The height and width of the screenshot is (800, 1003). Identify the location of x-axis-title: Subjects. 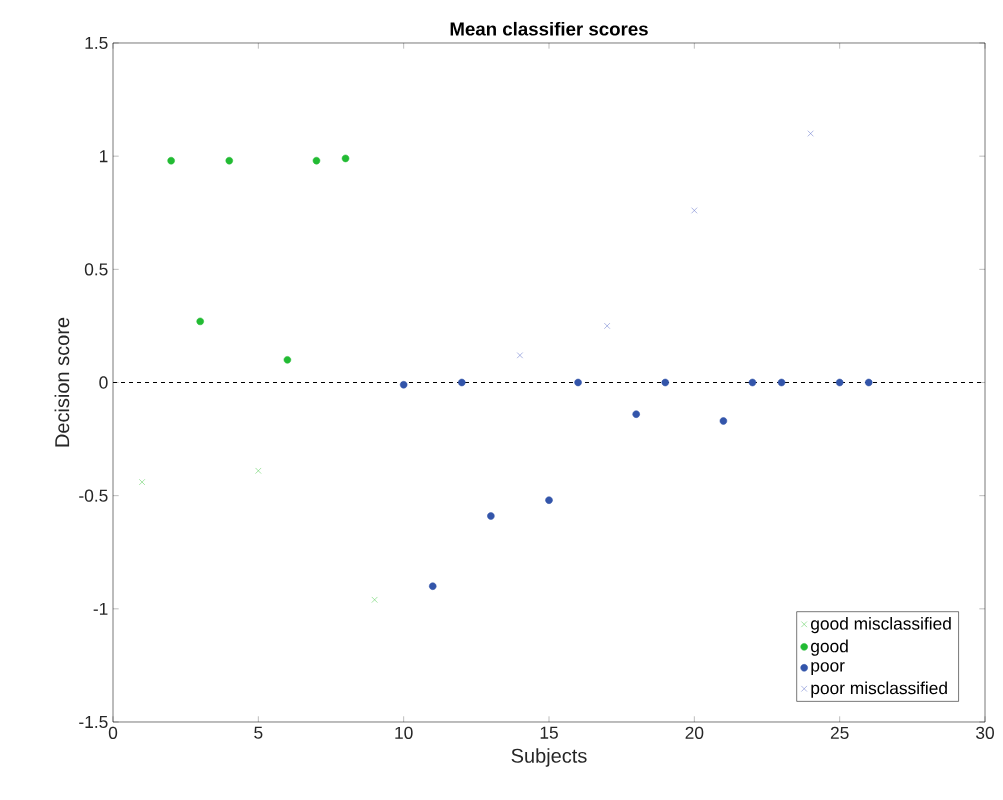
(549, 757).